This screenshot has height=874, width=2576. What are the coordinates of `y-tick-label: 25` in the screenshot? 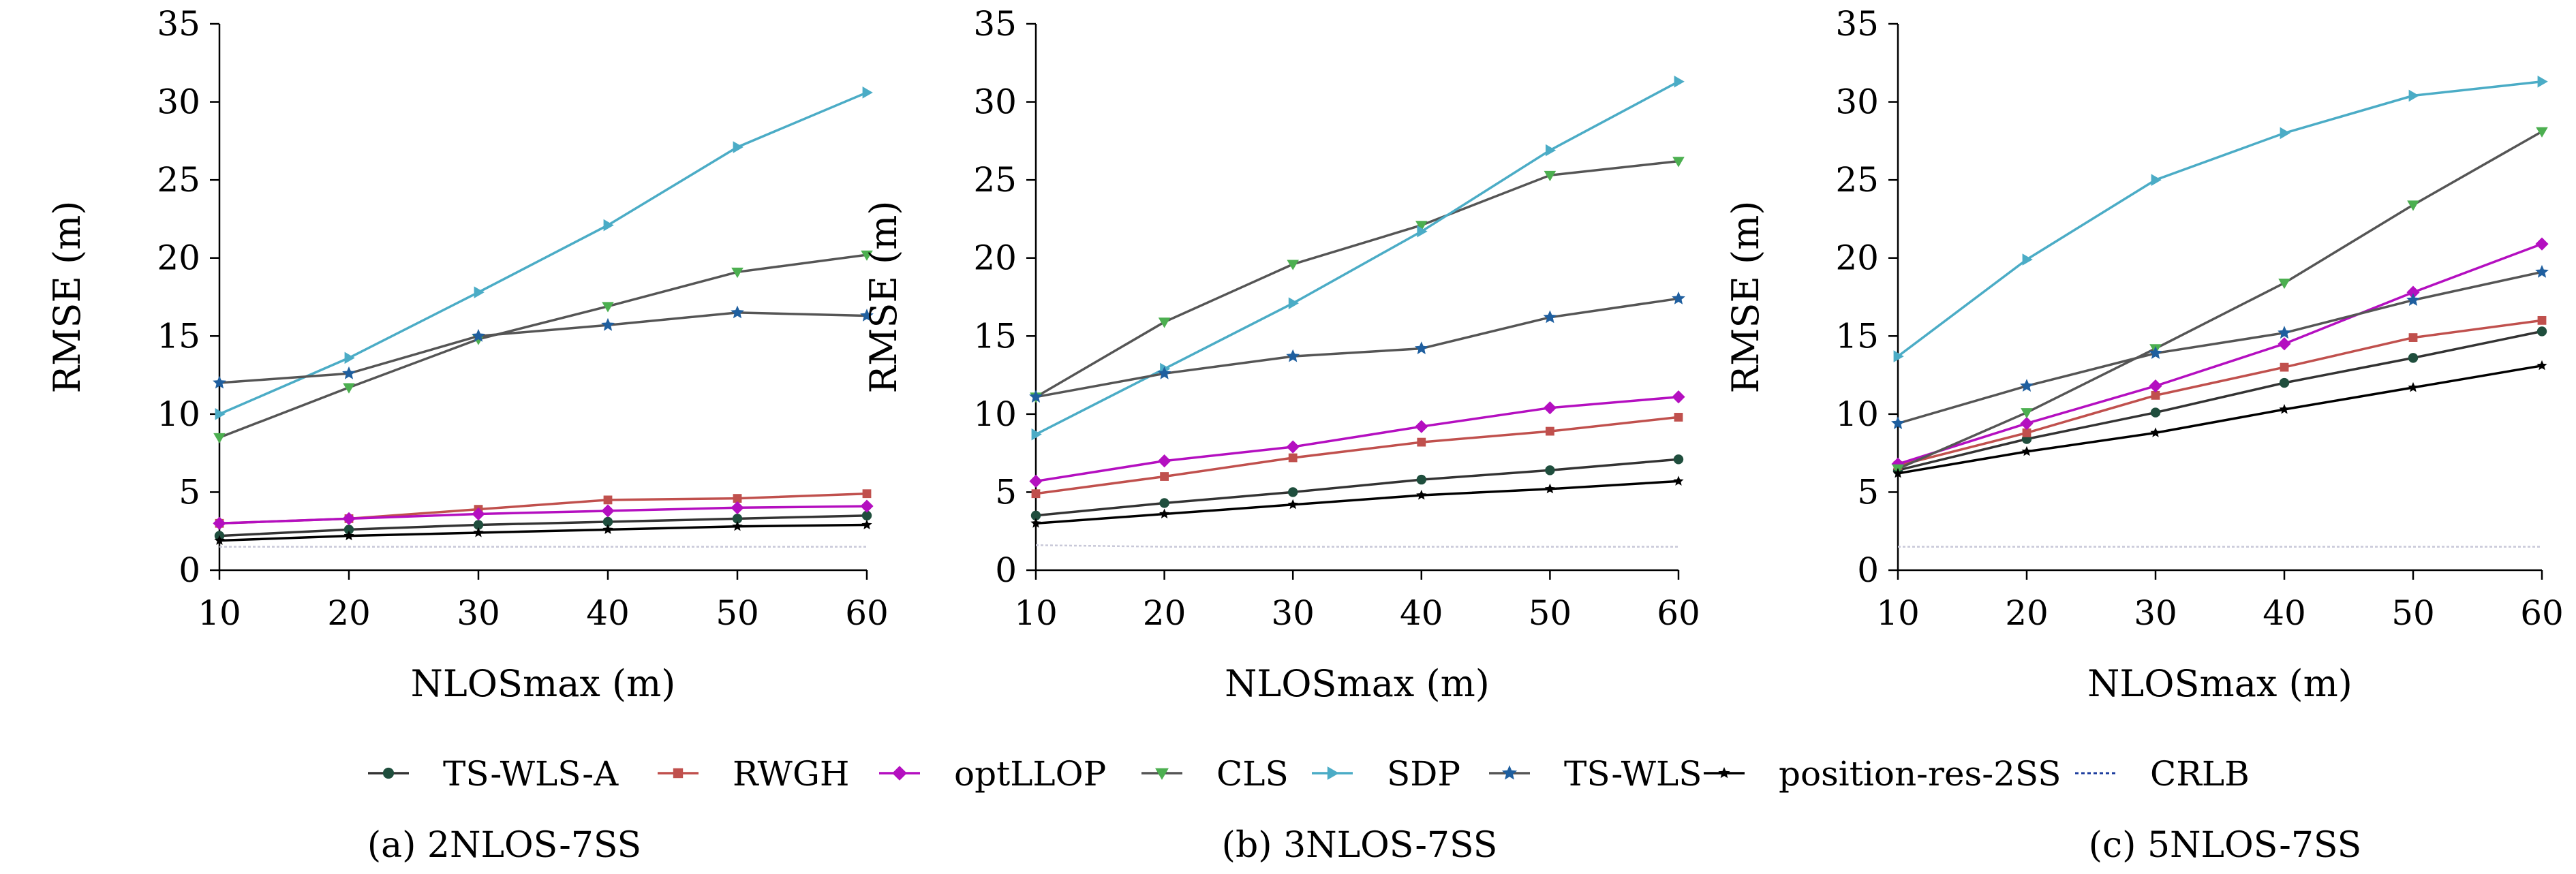 It's located at (995, 180).